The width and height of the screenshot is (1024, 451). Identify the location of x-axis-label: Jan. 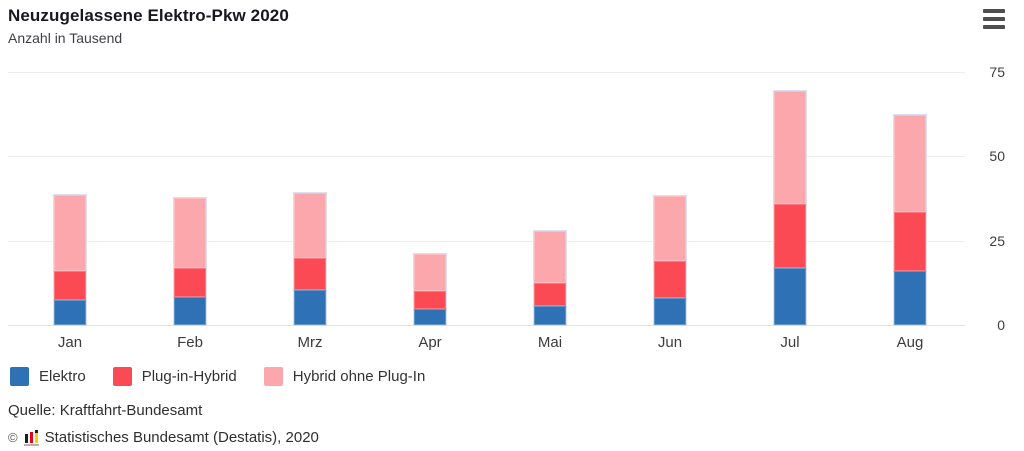
(70, 342).